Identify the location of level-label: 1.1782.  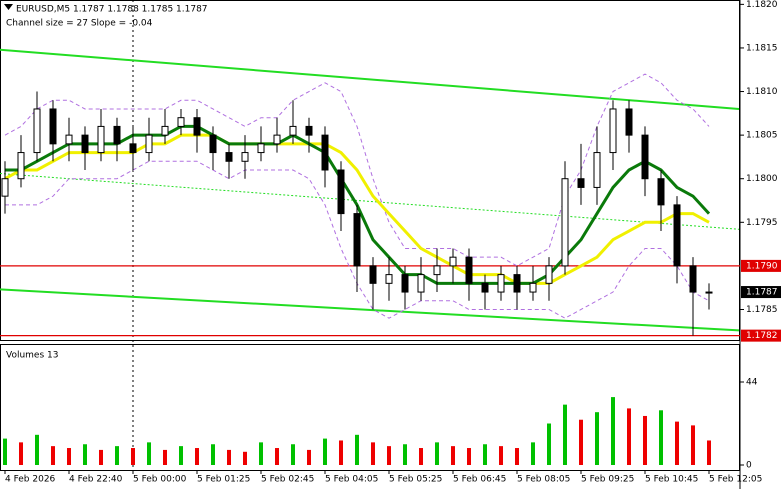
(762, 336).